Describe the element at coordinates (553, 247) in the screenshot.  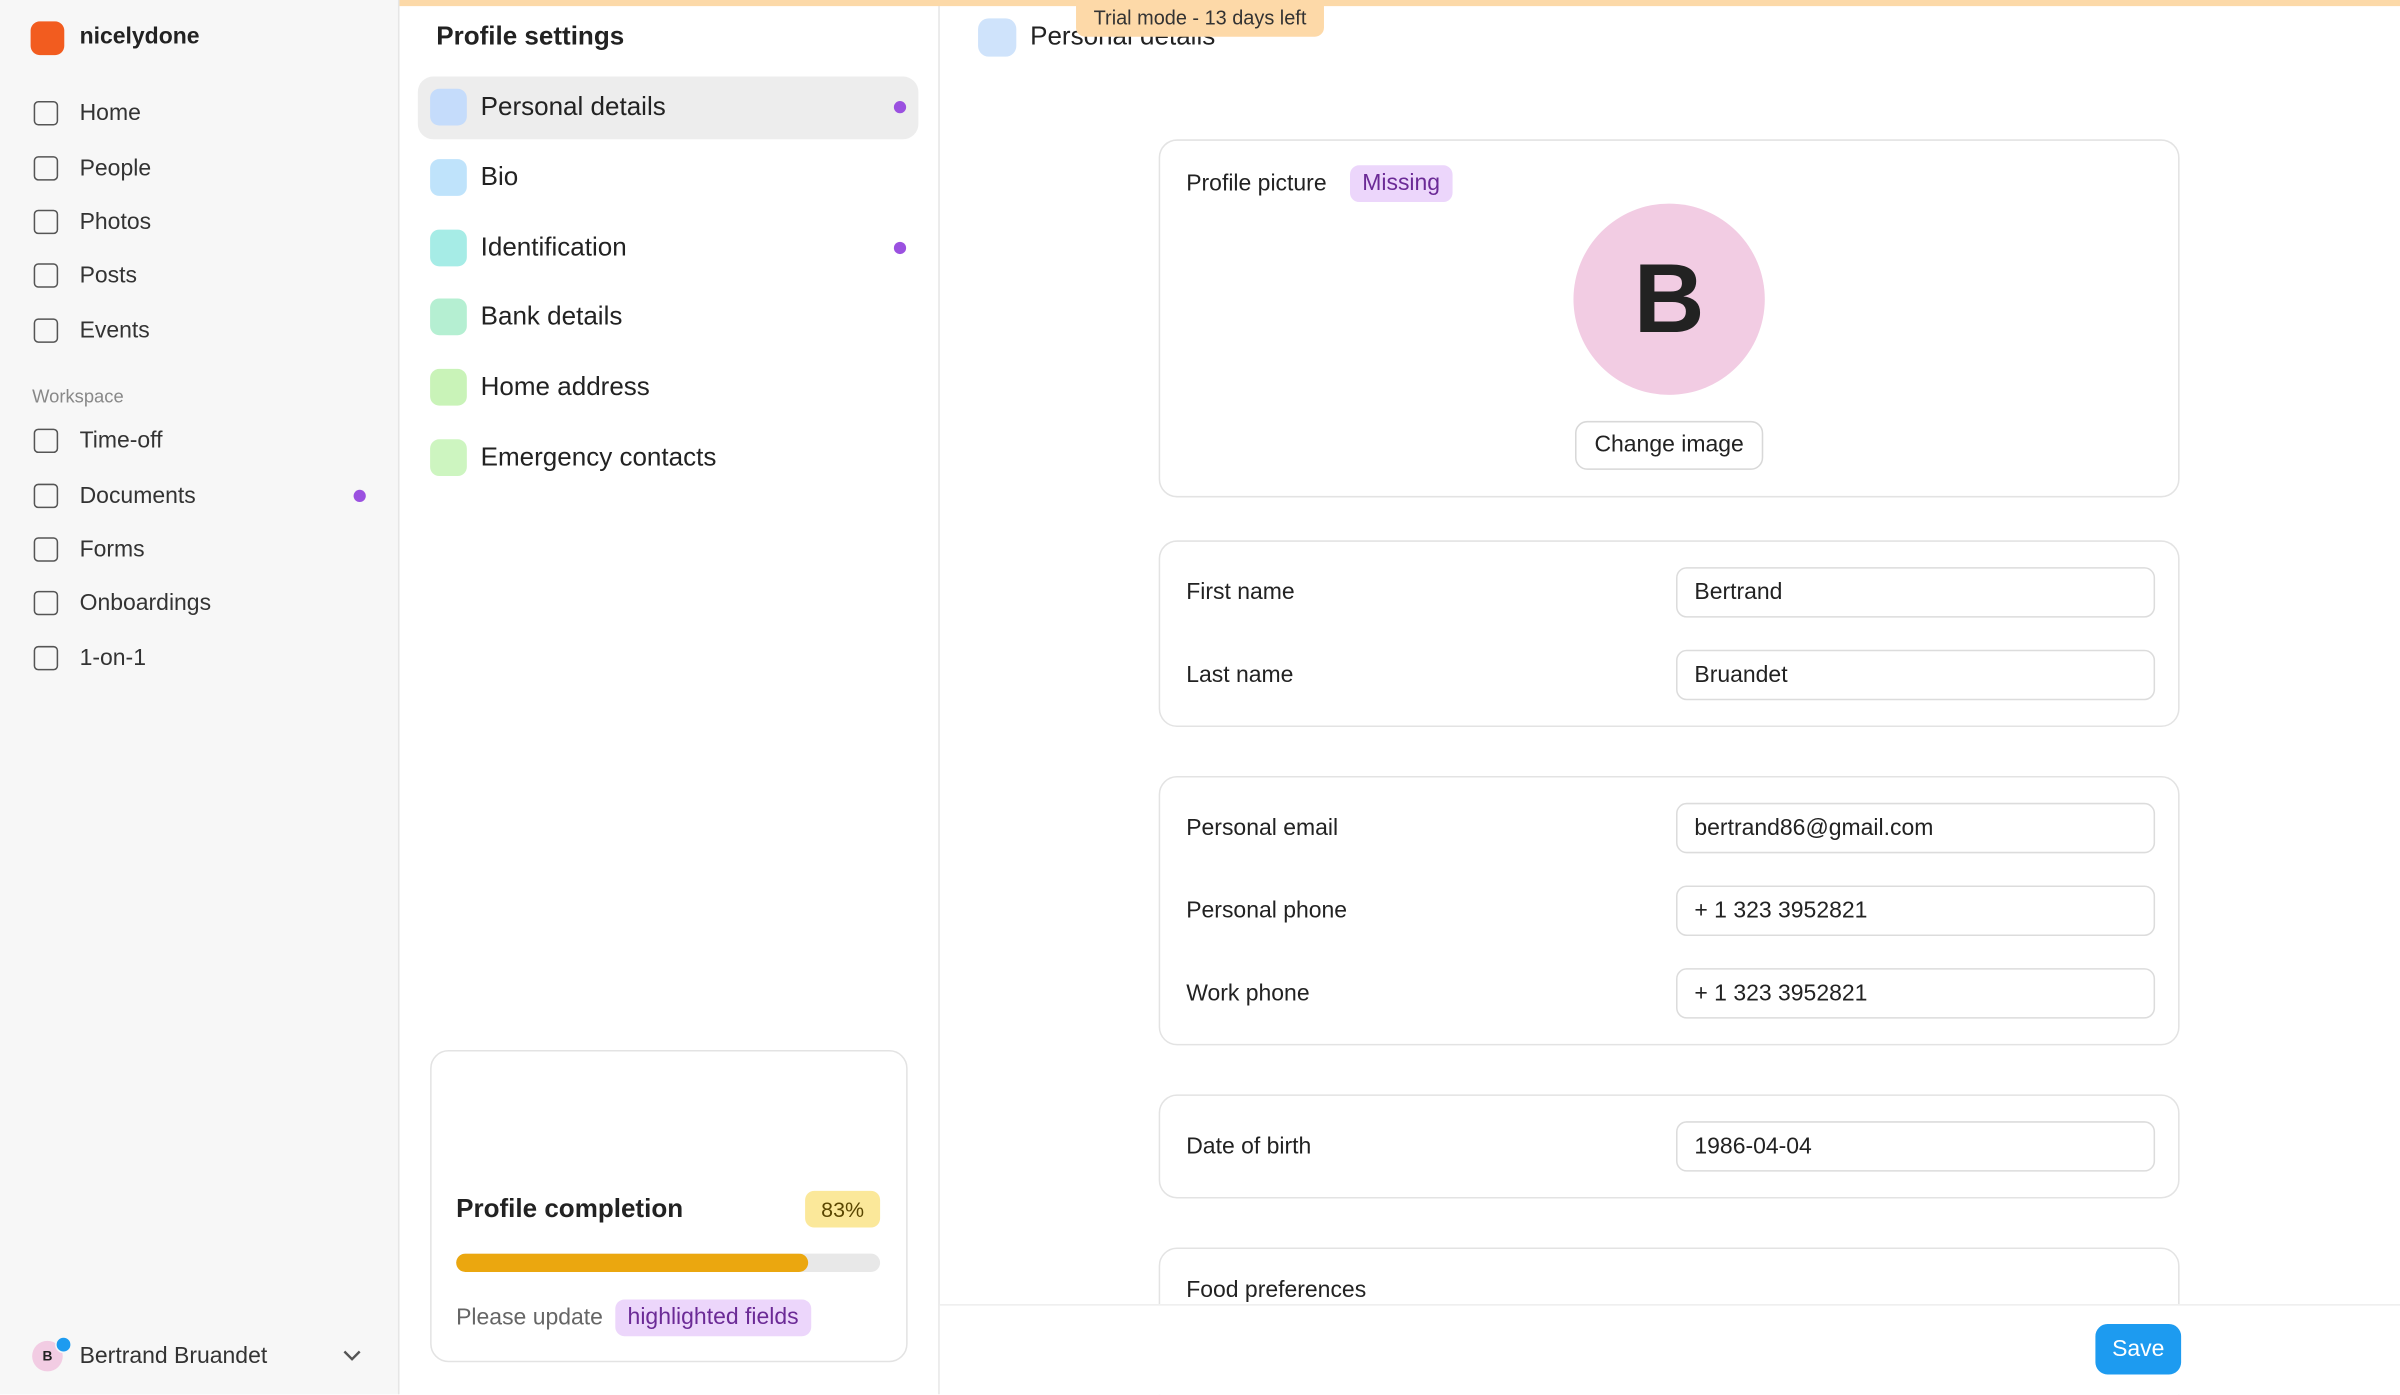
I see `section-item: Identification` at that location.